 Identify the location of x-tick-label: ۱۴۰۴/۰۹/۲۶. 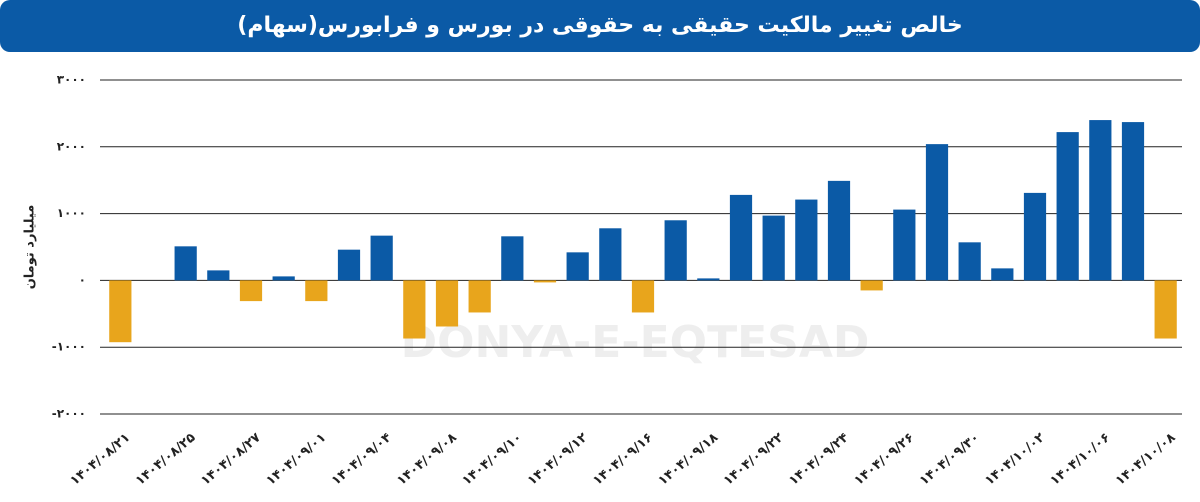
(885, 459).